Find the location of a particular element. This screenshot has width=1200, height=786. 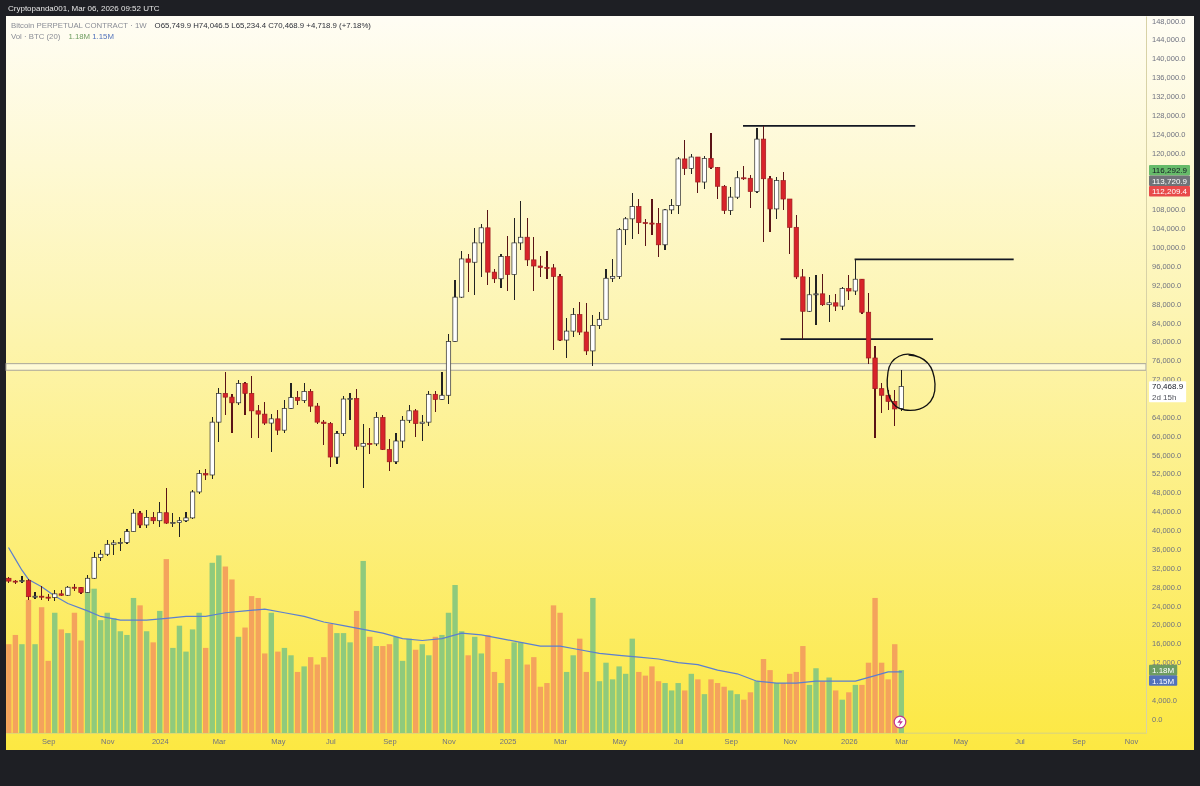

text: 70,468.9 is located at coordinates (1168, 387).